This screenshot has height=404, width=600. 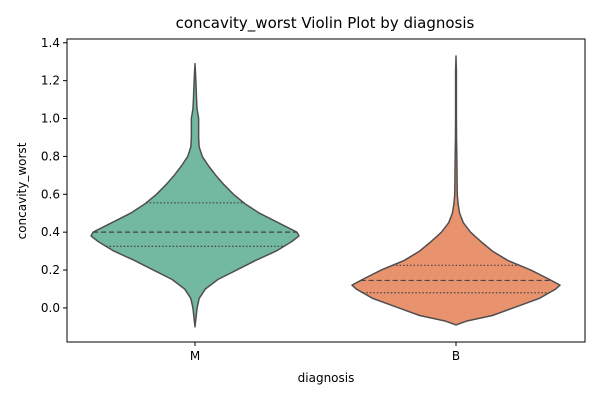 I want to click on y-tick-label: 1.4, so click(x=50, y=43).